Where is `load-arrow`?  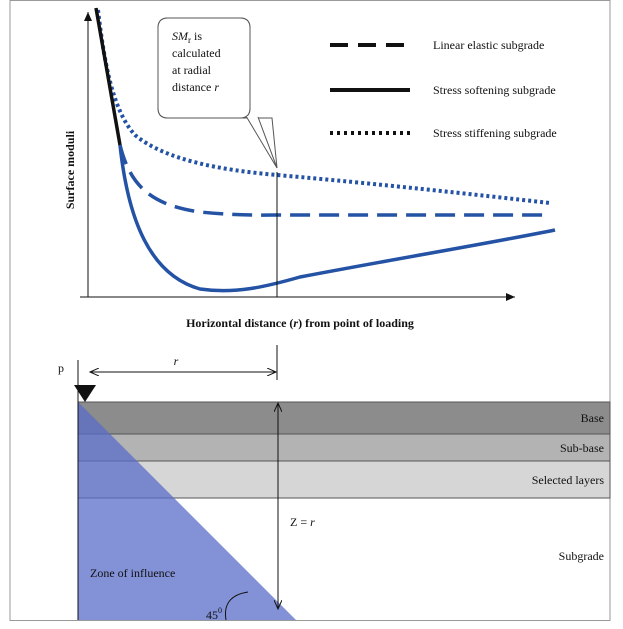 load-arrow is located at coordinates (85, 393).